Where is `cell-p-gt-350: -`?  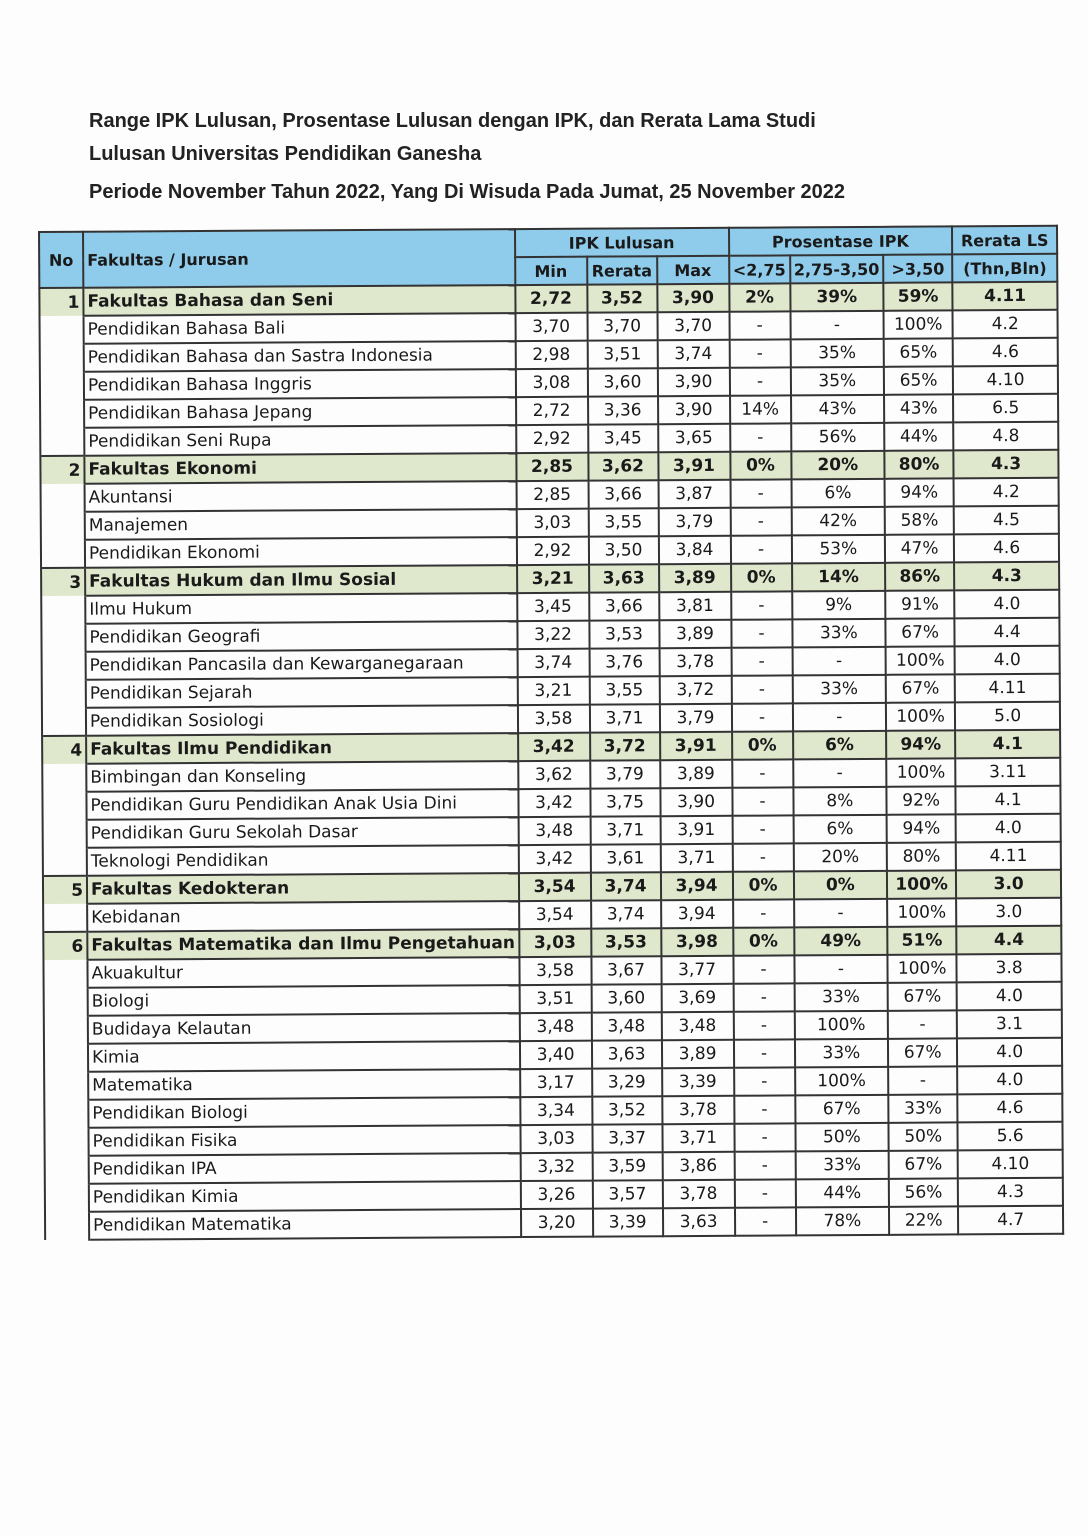
cell-p-gt-350: - is located at coordinates (922, 1024).